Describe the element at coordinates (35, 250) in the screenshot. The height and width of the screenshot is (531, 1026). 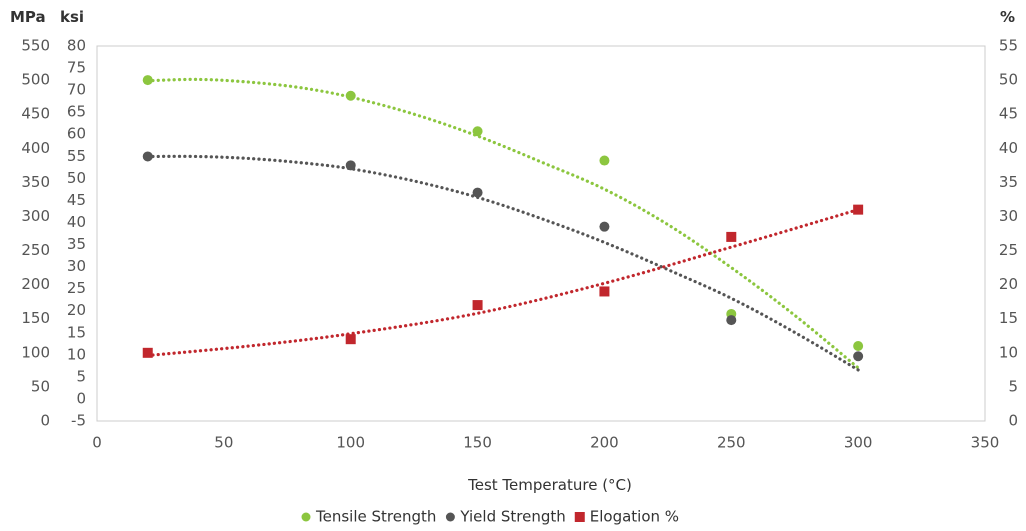
I see `mpa-tick-label: 250` at that location.